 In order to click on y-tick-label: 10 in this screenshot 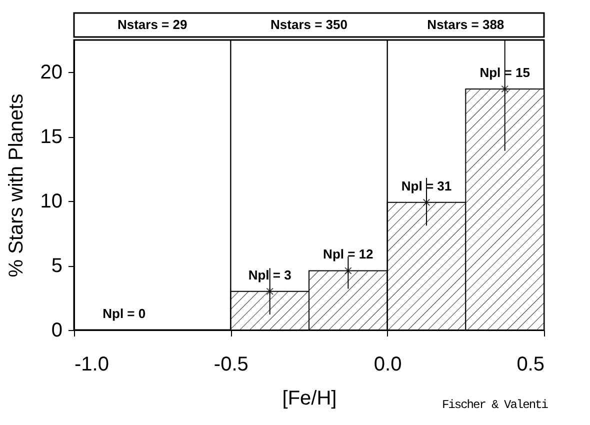, I will do `click(51, 201)`.